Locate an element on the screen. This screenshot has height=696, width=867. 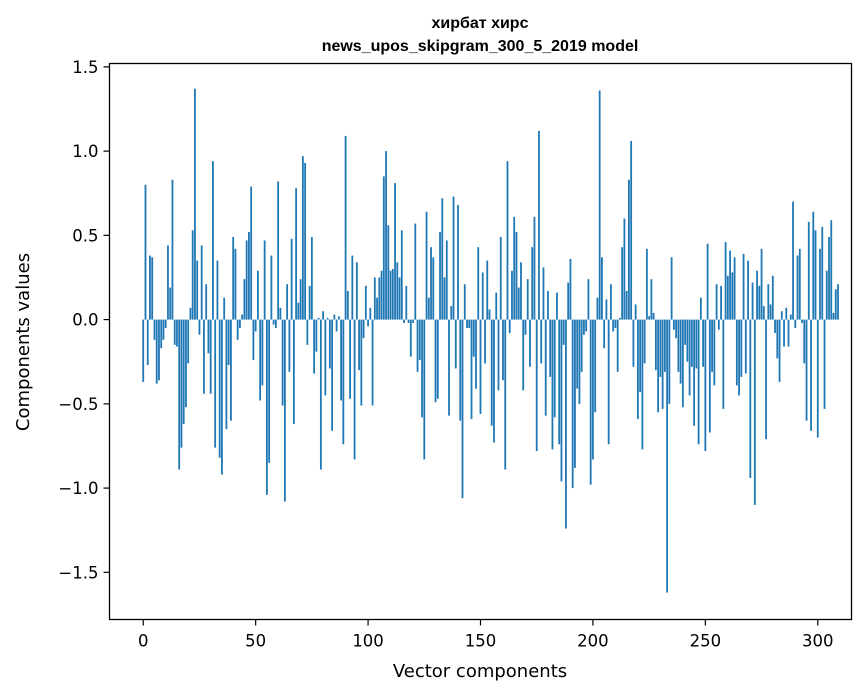
chart-title-line-1: хирбат хирс is located at coordinates (480, 23).